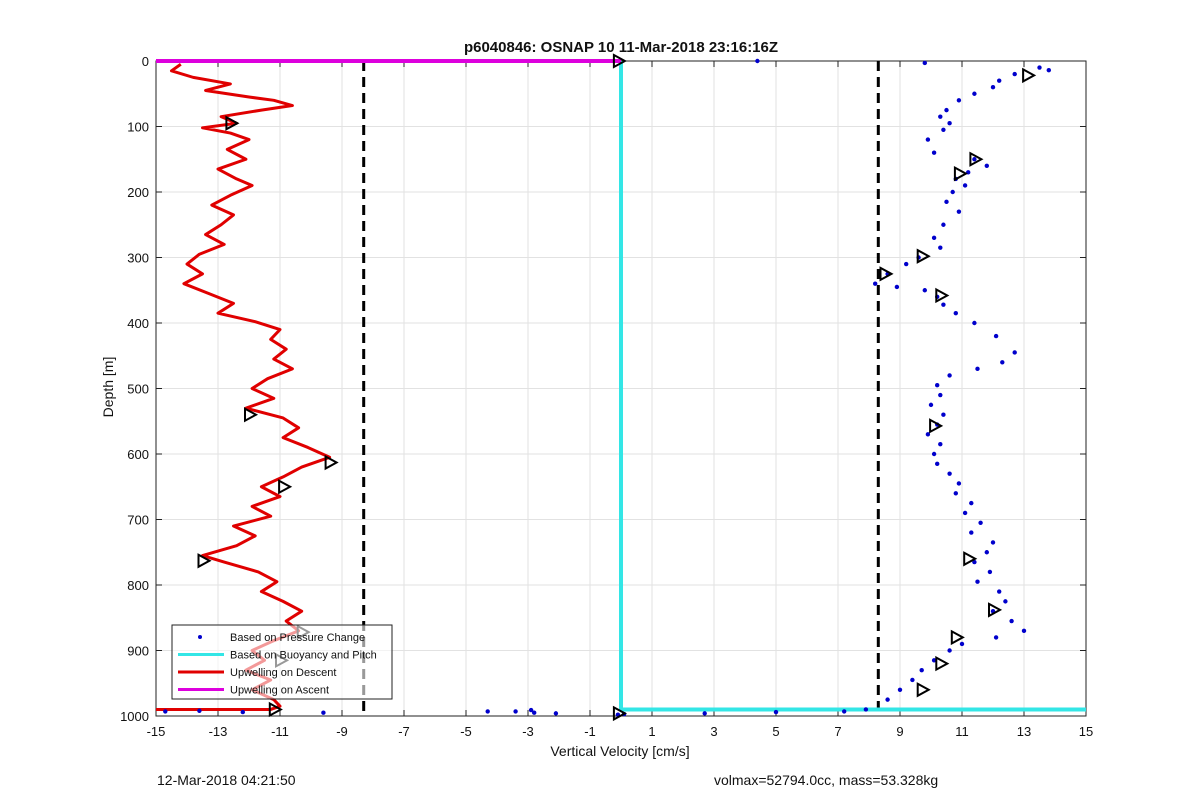 This screenshot has width=1200, height=804. What do you see at coordinates (342, 731) in the screenshot?
I see `x-tick-label: -9` at bounding box center [342, 731].